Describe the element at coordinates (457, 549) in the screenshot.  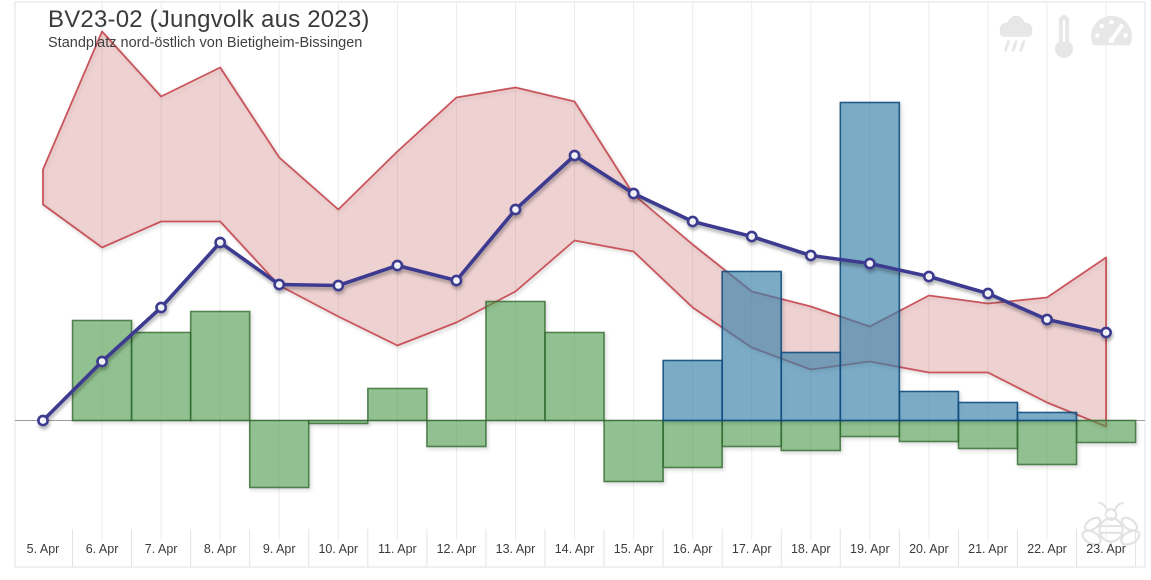
I see `x-axis-label: 12. Apr` at that location.